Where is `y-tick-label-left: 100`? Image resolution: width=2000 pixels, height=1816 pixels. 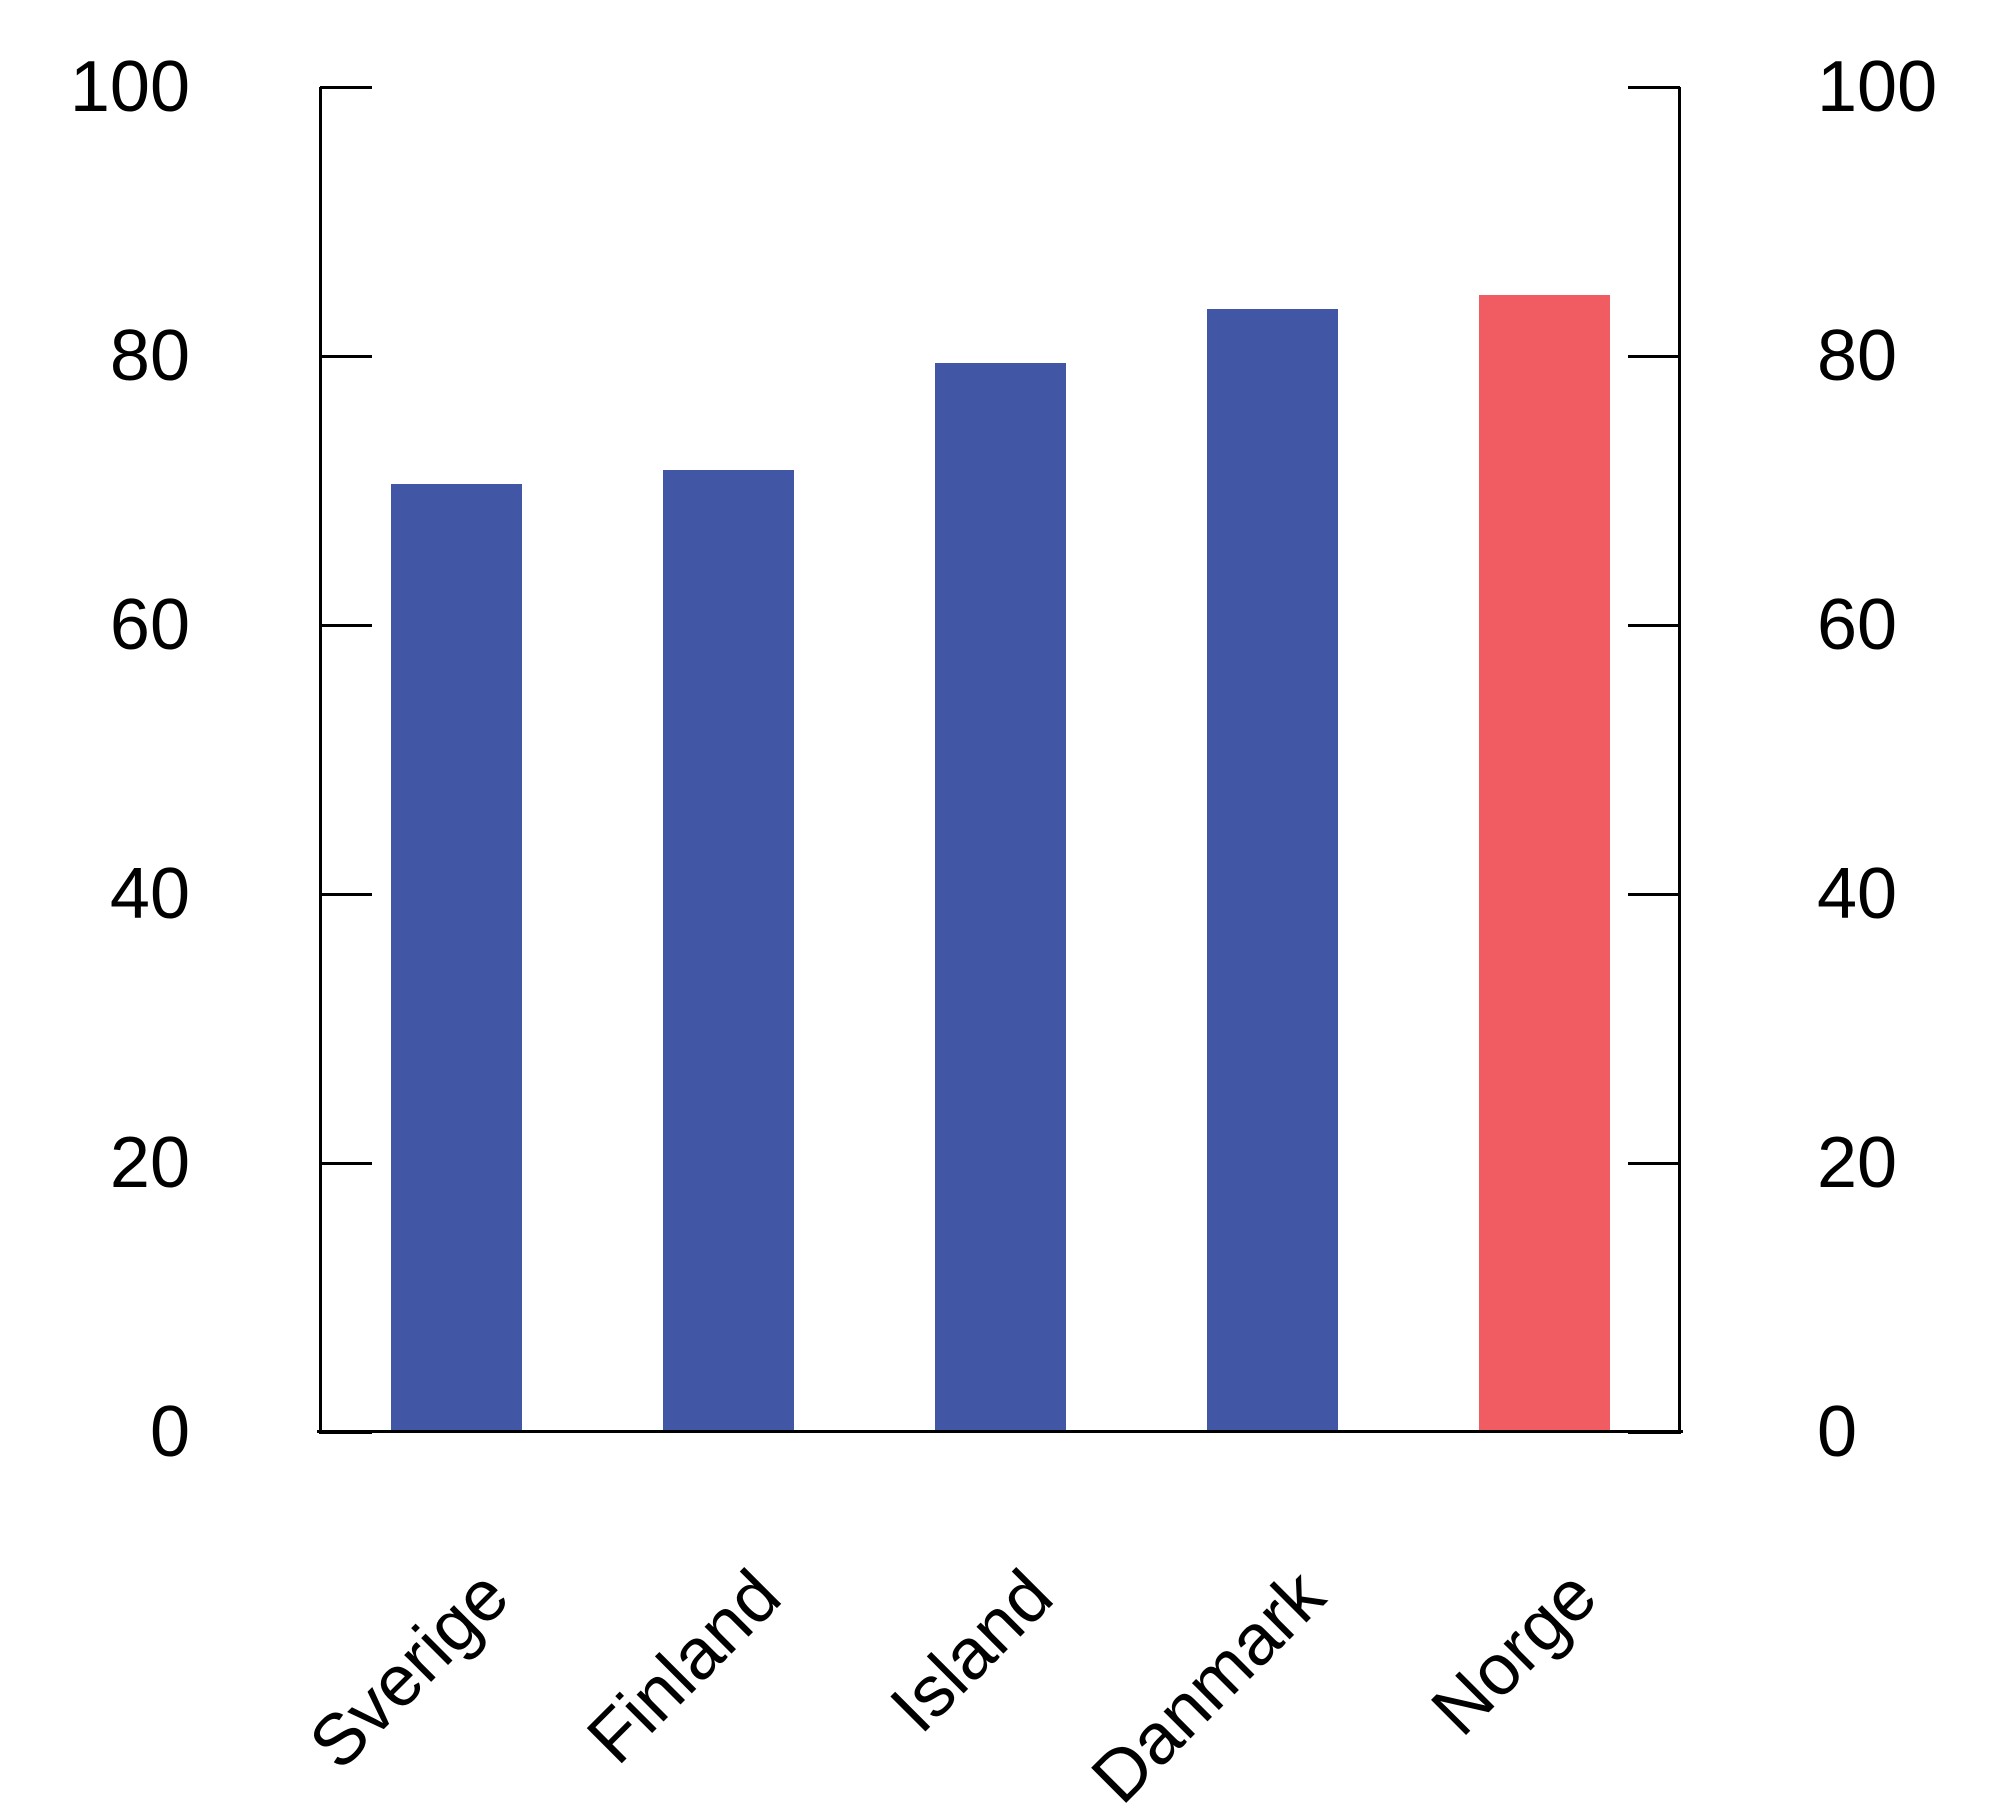 y-tick-label-left: 100 is located at coordinates (129, 87).